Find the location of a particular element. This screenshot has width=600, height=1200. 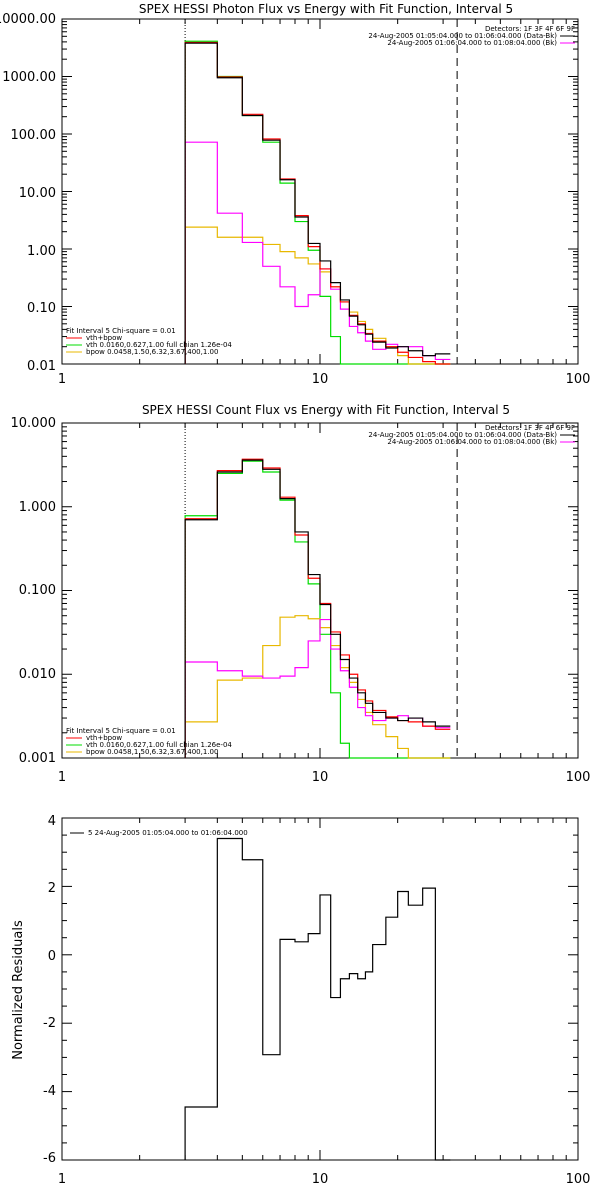

y-tick-label: 0.010 is located at coordinates (37, 674).